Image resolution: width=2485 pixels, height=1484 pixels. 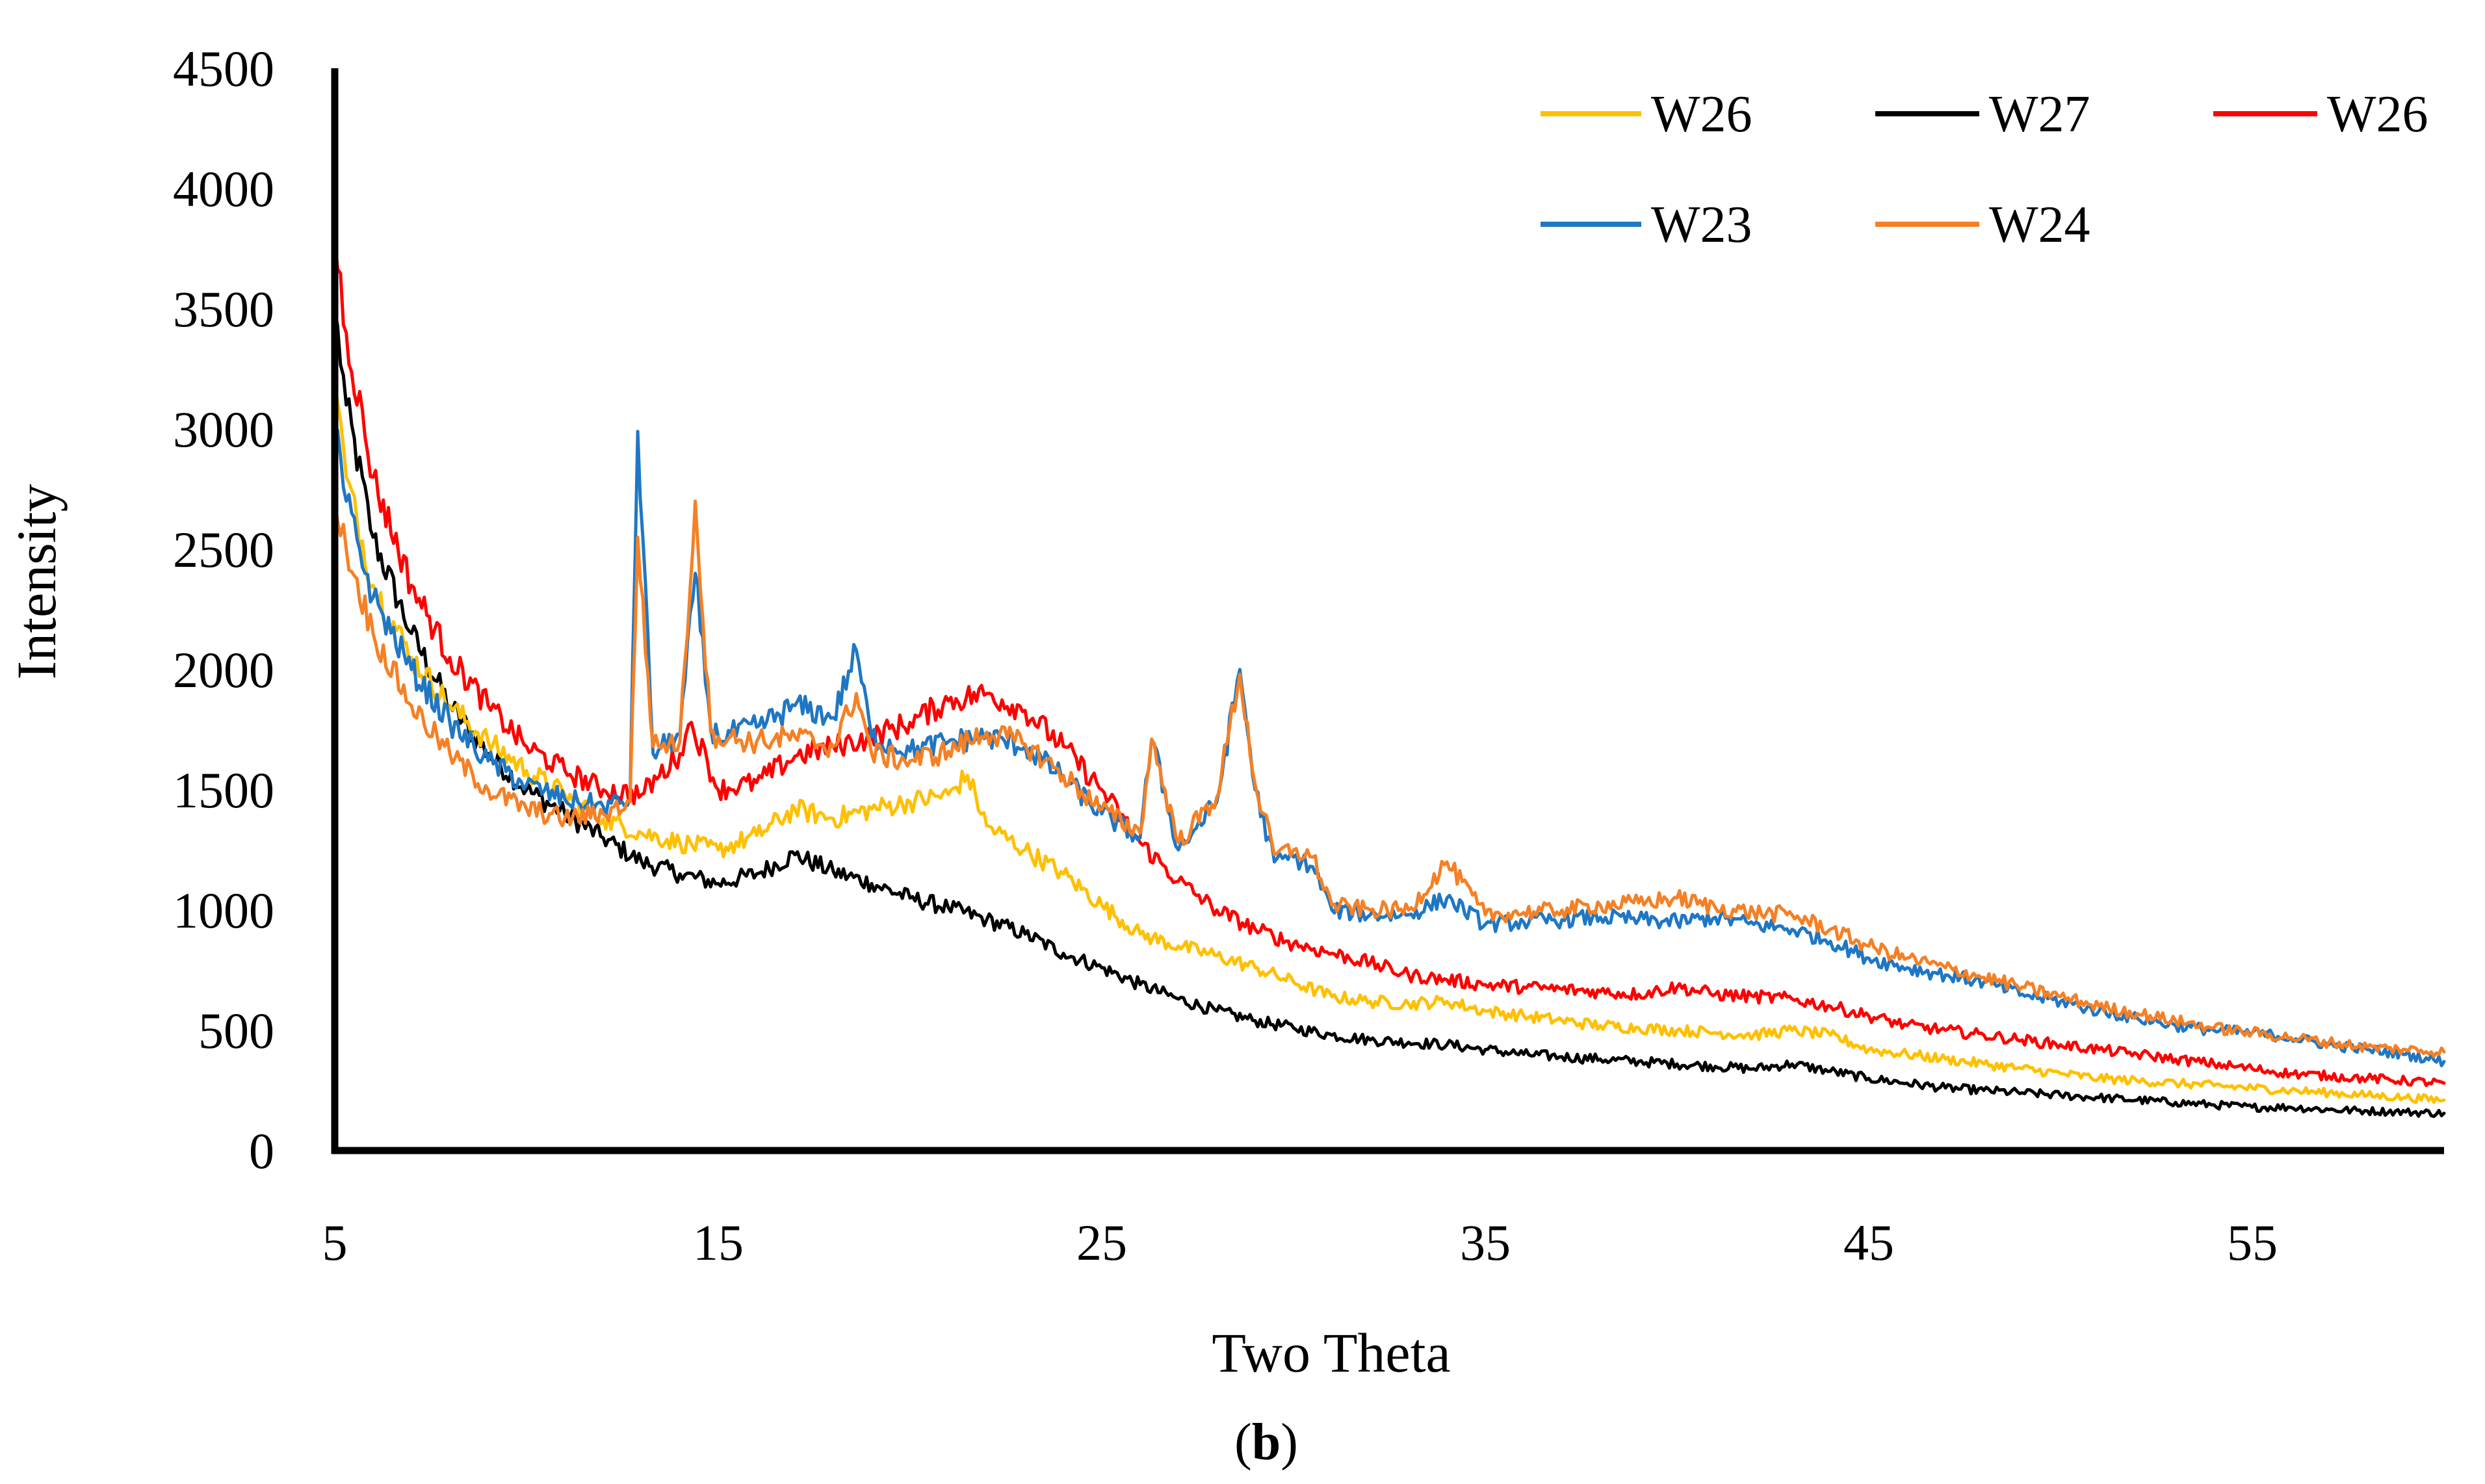 I want to click on x-tick-label: 15, so click(x=718, y=1242).